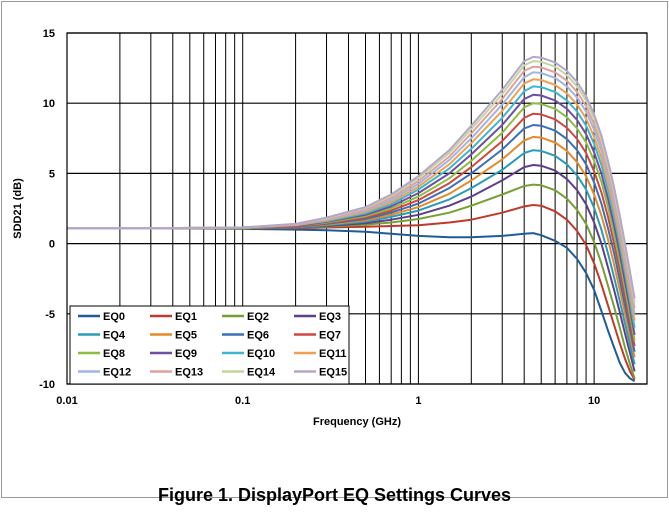 The height and width of the screenshot is (529, 669). I want to click on legend-label-eq12: EQ12, so click(117, 373).